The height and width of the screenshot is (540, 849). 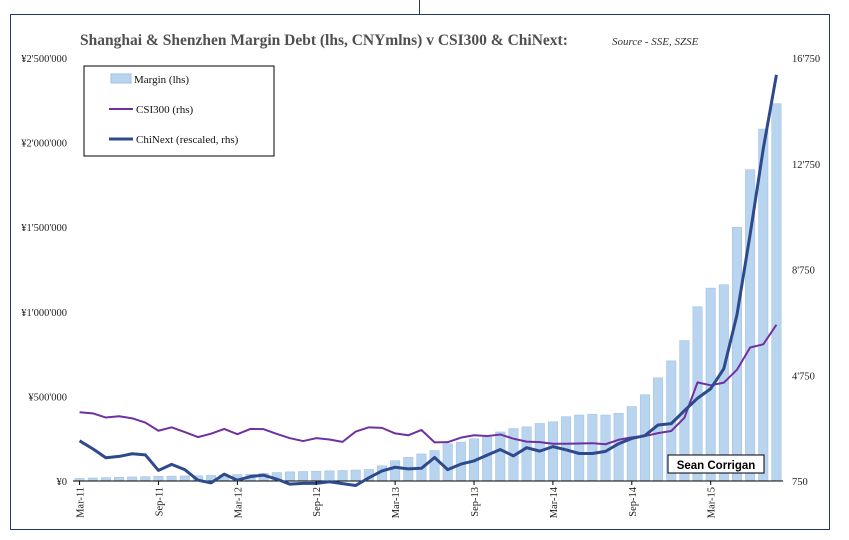 What do you see at coordinates (419, 7) in the screenshot?
I see `top-divider` at bounding box center [419, 7].